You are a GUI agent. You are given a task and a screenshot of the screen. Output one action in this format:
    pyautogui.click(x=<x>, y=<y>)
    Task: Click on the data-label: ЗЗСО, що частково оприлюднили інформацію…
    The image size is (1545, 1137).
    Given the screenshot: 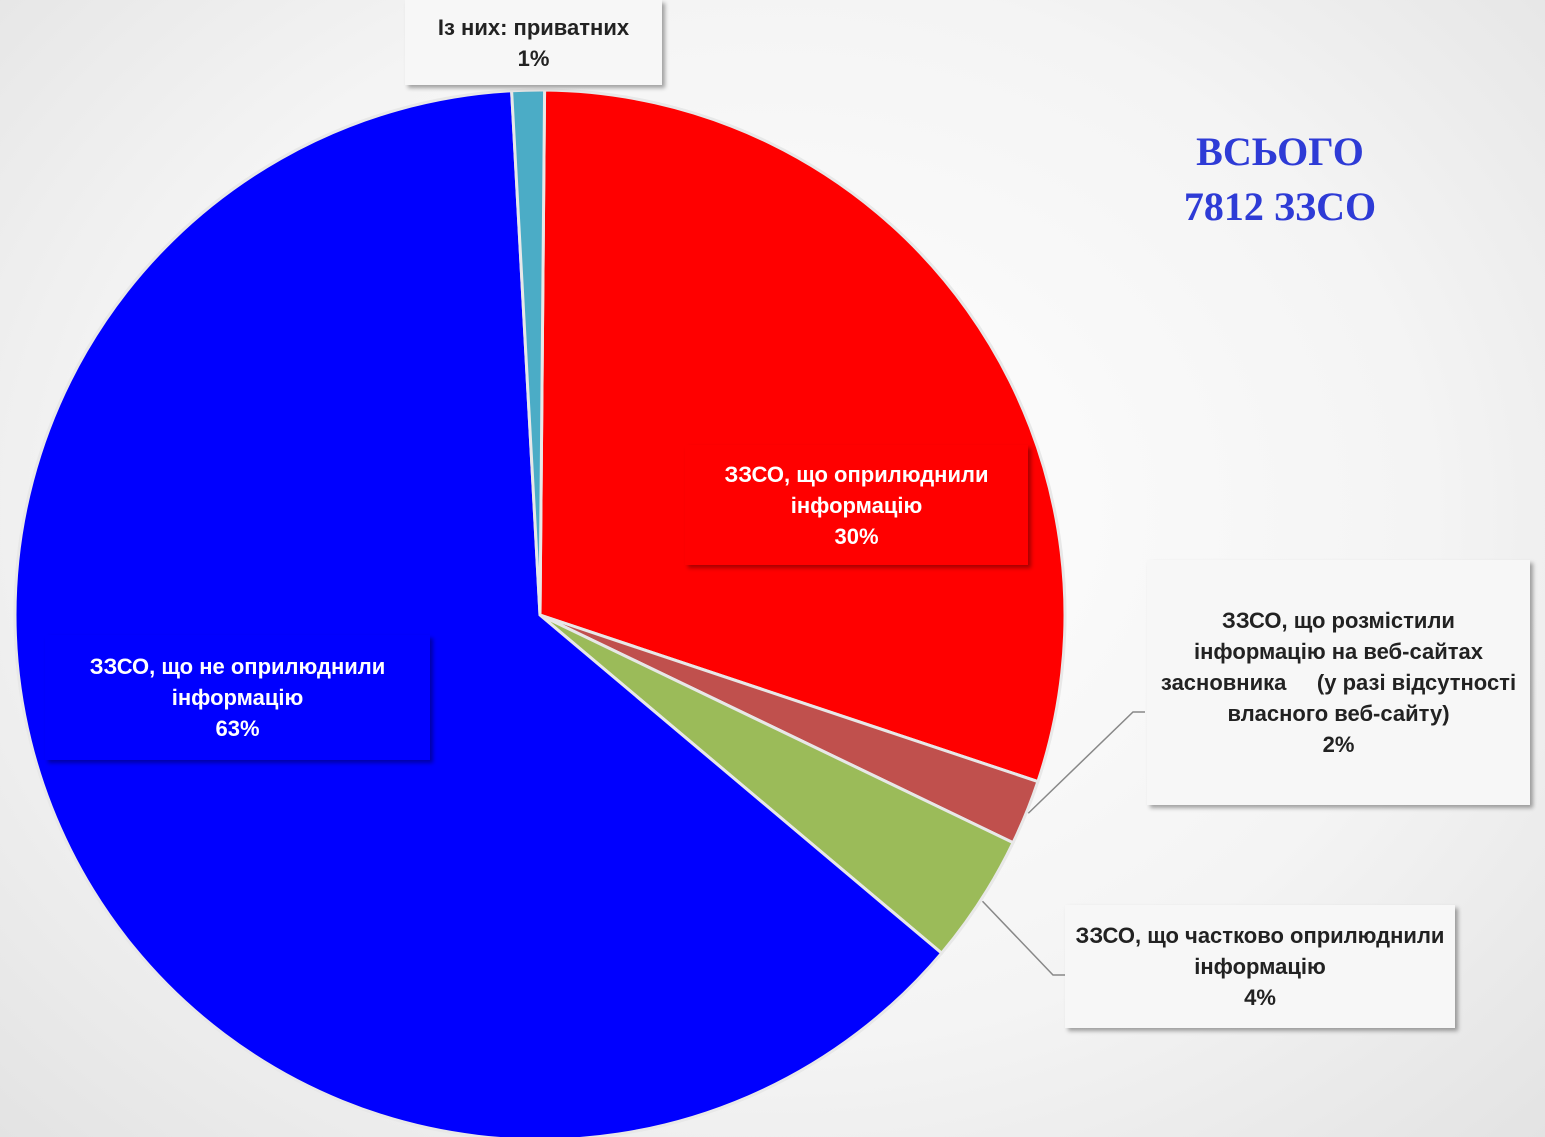 What is the action you would take?
    pyautogui.click(x=1260, y=966)
    